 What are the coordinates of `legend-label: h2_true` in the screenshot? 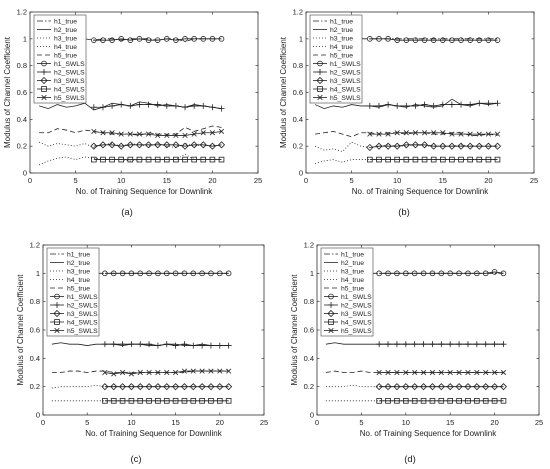 It's located at (65, 30).